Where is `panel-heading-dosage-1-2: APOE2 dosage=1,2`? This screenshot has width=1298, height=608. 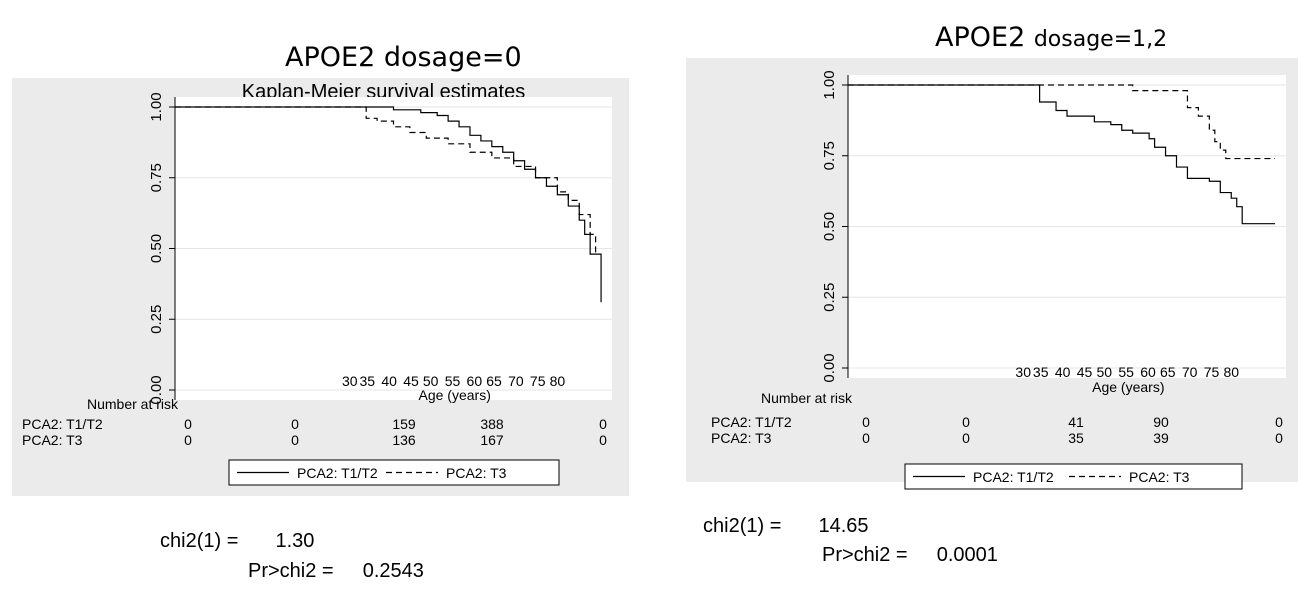
panel-heading-dosage-1-2: APOE2 dosage=1,2 is located at coordinates (1051, 37).